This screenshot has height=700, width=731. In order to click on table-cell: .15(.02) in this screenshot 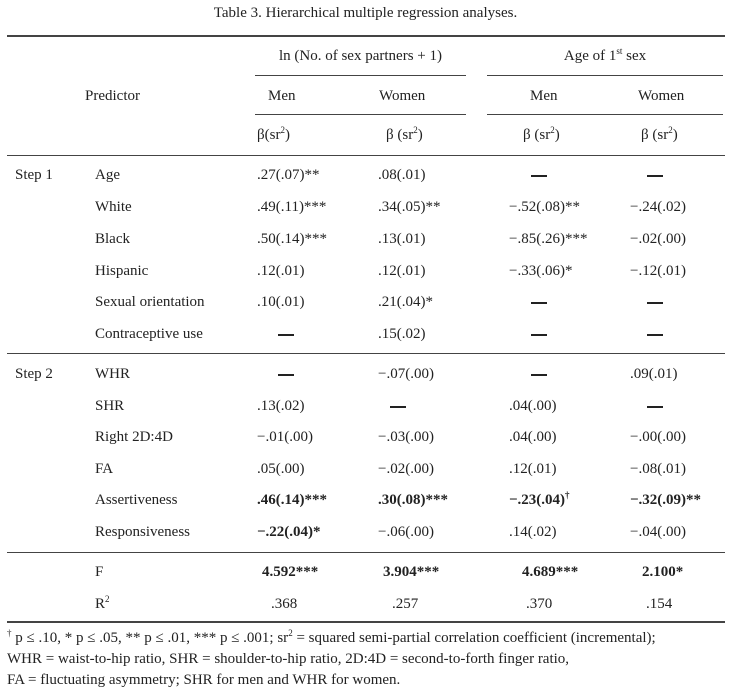, I will do `click(402, 334)`.